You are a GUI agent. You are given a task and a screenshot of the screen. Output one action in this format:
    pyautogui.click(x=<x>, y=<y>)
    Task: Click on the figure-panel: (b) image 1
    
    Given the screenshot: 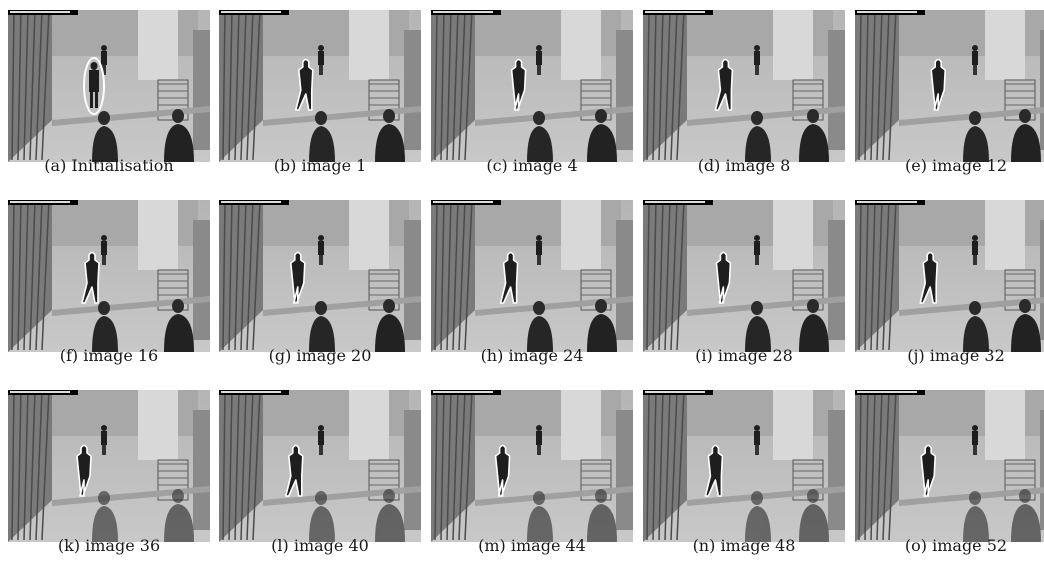 What is the action you would take?
    pyautogui.click(x=320, y=99)
    